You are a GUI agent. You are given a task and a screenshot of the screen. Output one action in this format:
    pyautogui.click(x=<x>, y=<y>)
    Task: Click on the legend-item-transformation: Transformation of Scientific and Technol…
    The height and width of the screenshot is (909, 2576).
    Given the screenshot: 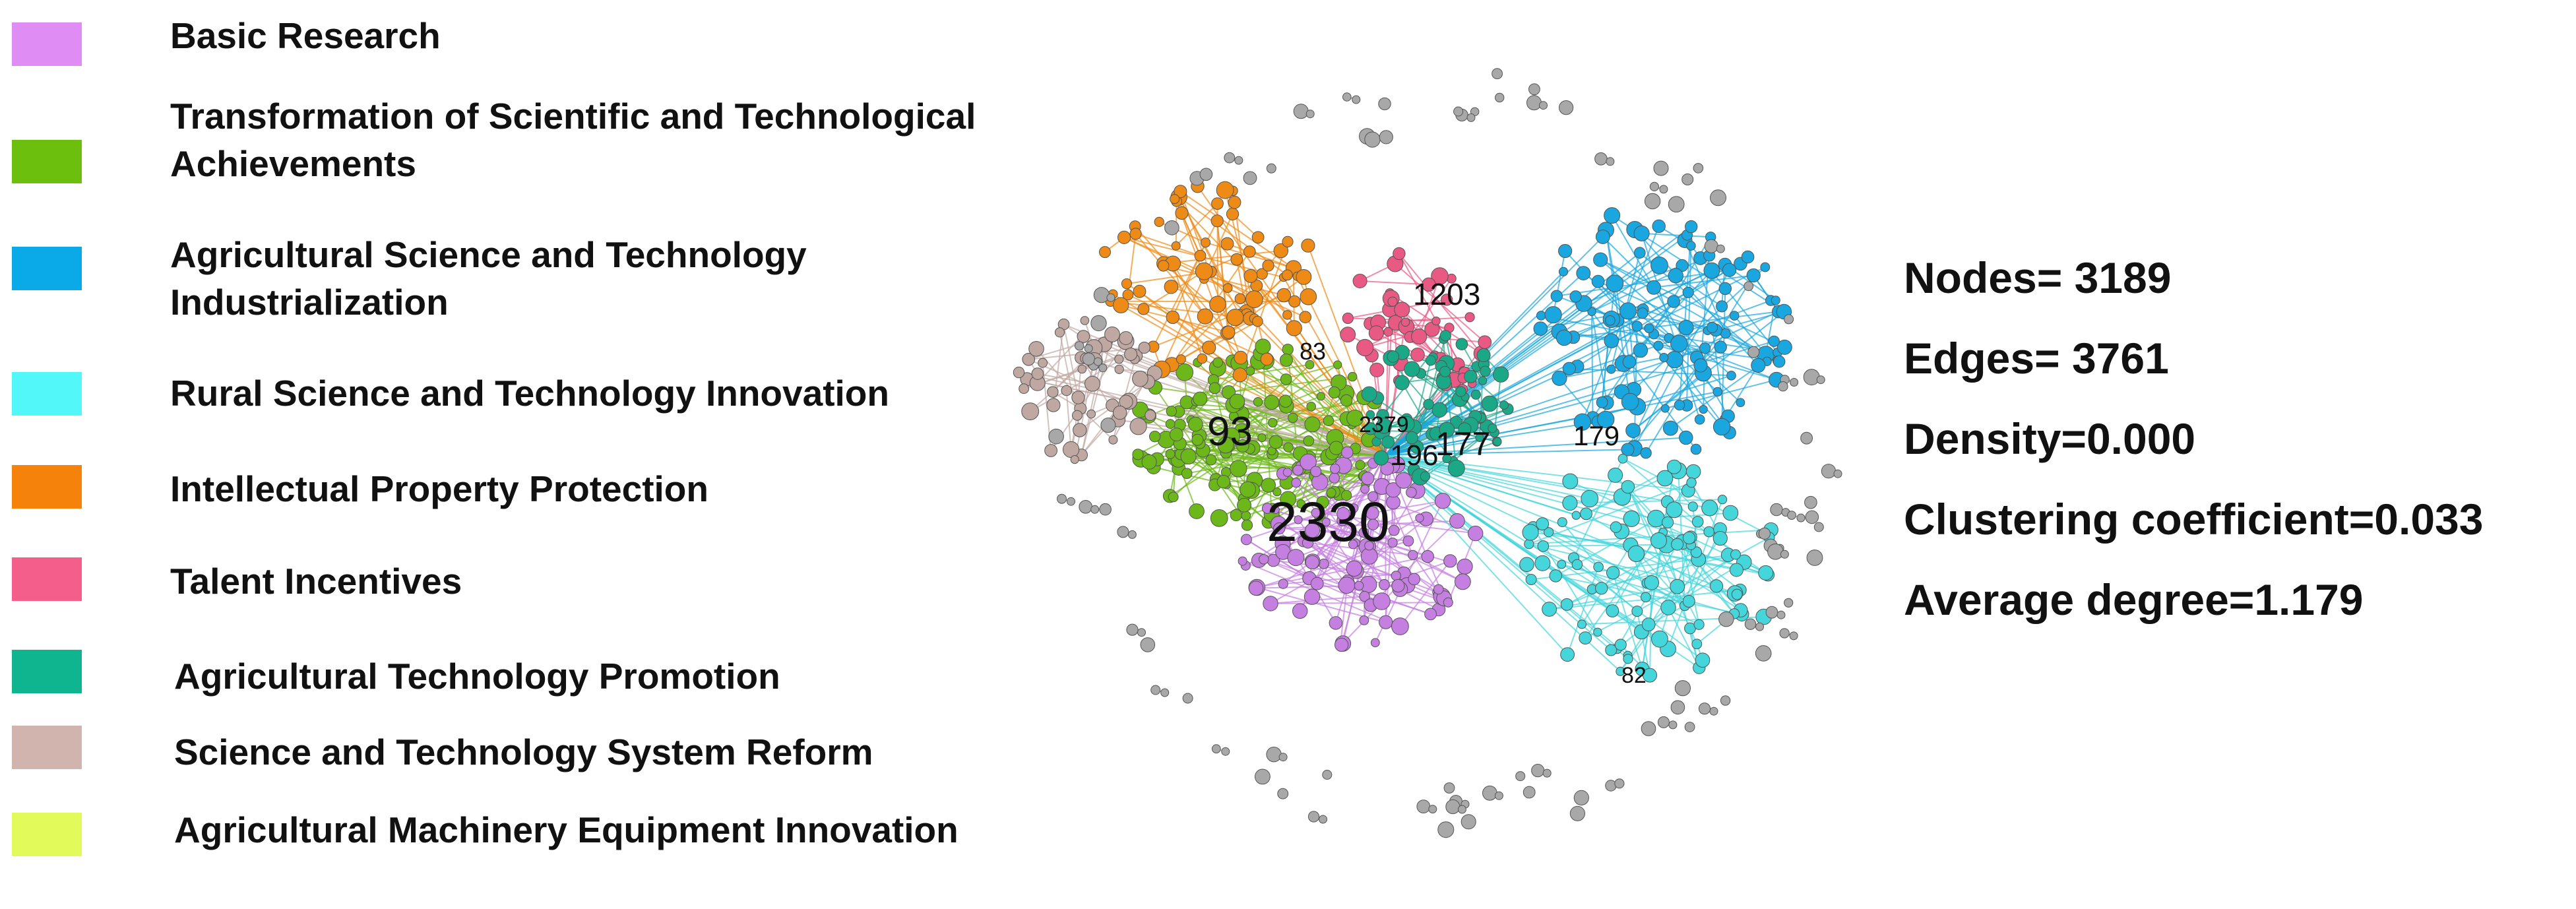 What is the action you would take?
    pyautogui.click(x=495, y=138)
    